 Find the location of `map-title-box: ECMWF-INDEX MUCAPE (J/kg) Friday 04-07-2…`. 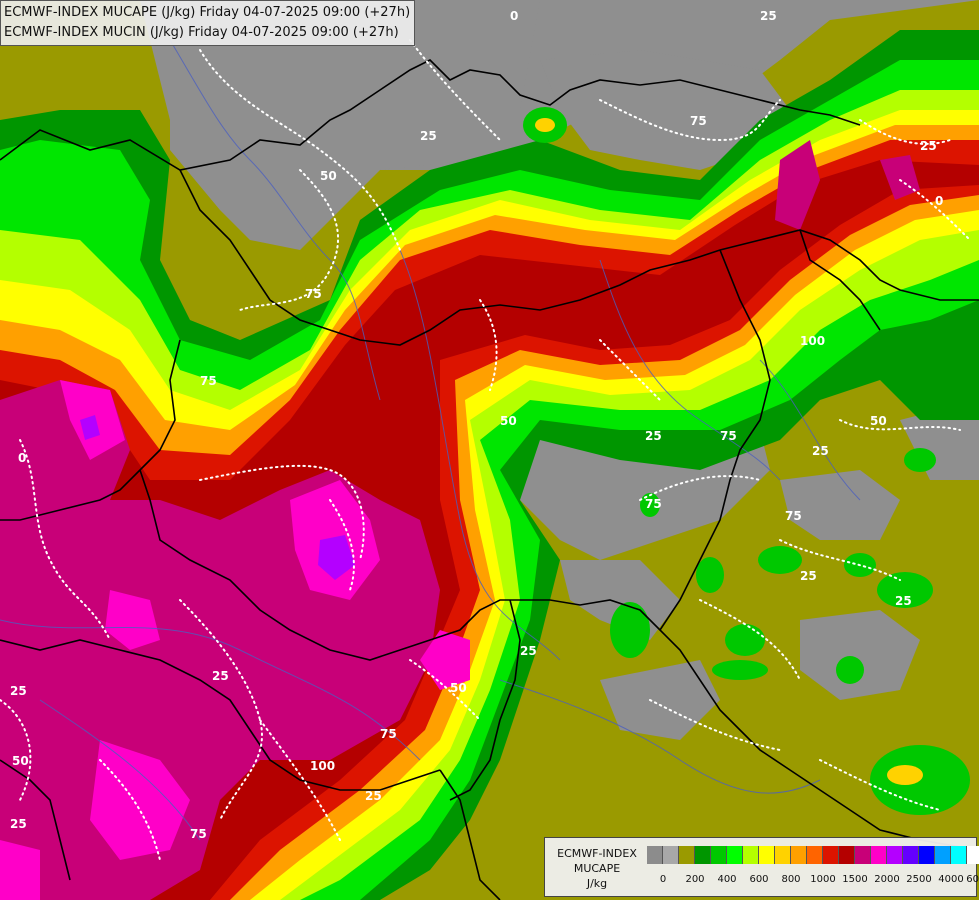

map-title-box: ECMWF-INDEX MUCAPE (J/kg) Friday 04-07-2… is located at coordinates (208, 23).